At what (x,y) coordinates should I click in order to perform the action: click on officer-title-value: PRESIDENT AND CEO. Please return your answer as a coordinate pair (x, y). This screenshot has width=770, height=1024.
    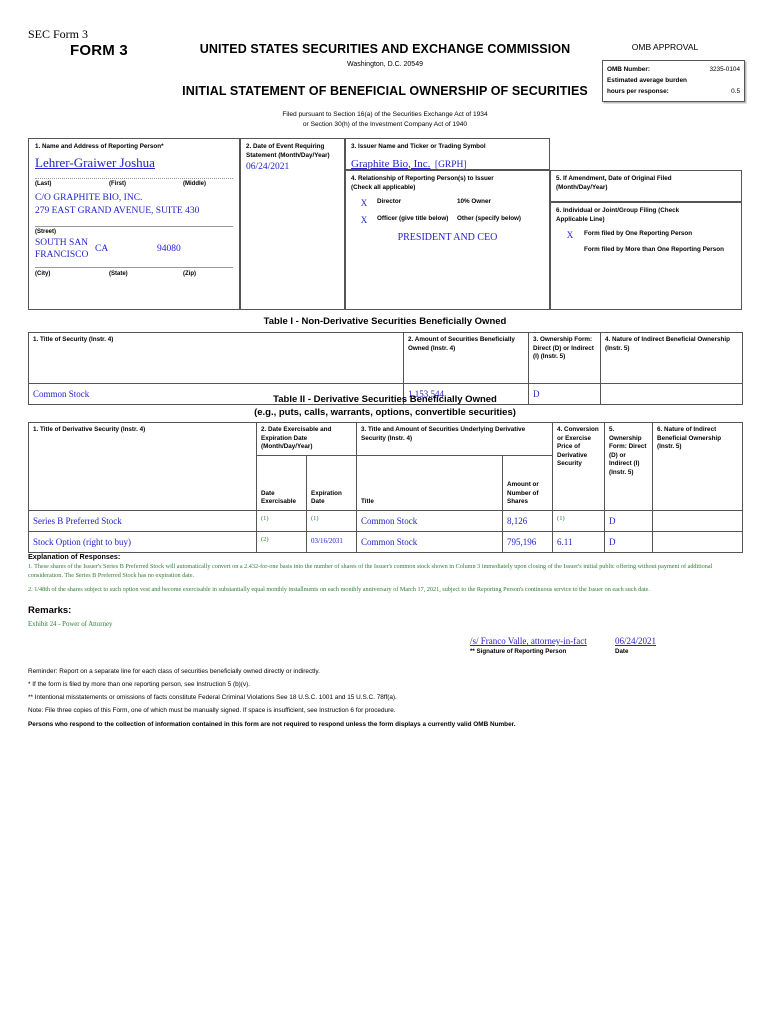
    Looking at the image, I should click on (447, 237).